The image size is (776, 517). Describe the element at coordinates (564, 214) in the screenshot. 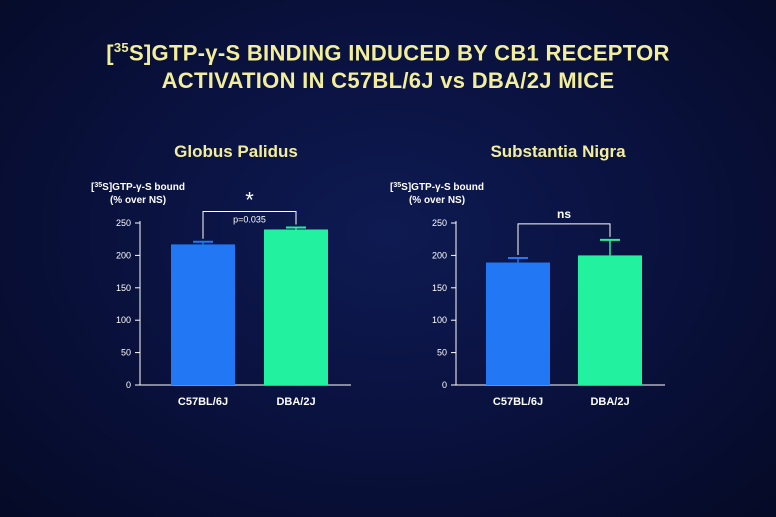

I see `significance-ns: ns` at that location.